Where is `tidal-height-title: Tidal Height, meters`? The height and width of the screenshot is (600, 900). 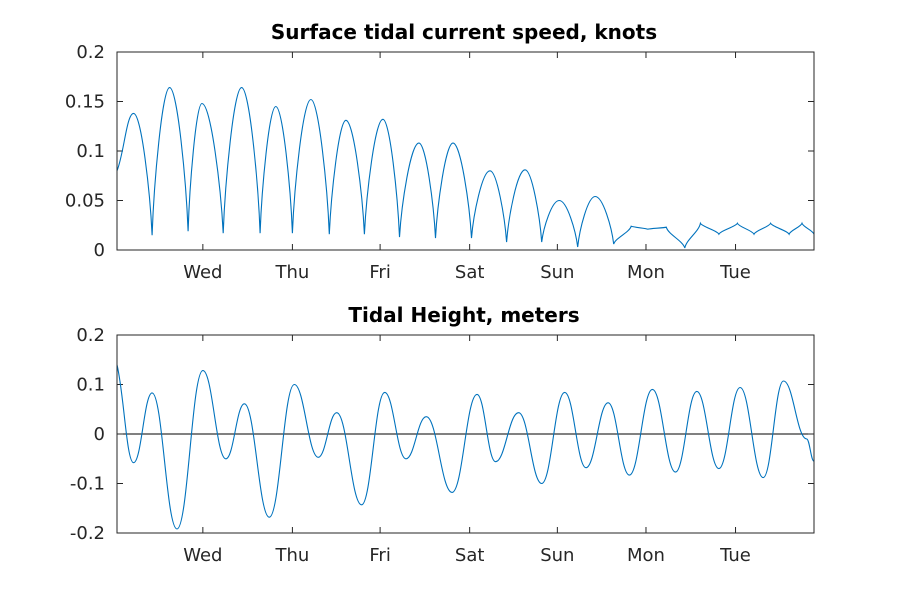
tidal-height-title: Tidal Height, meters is located at coordinates (463, 315).